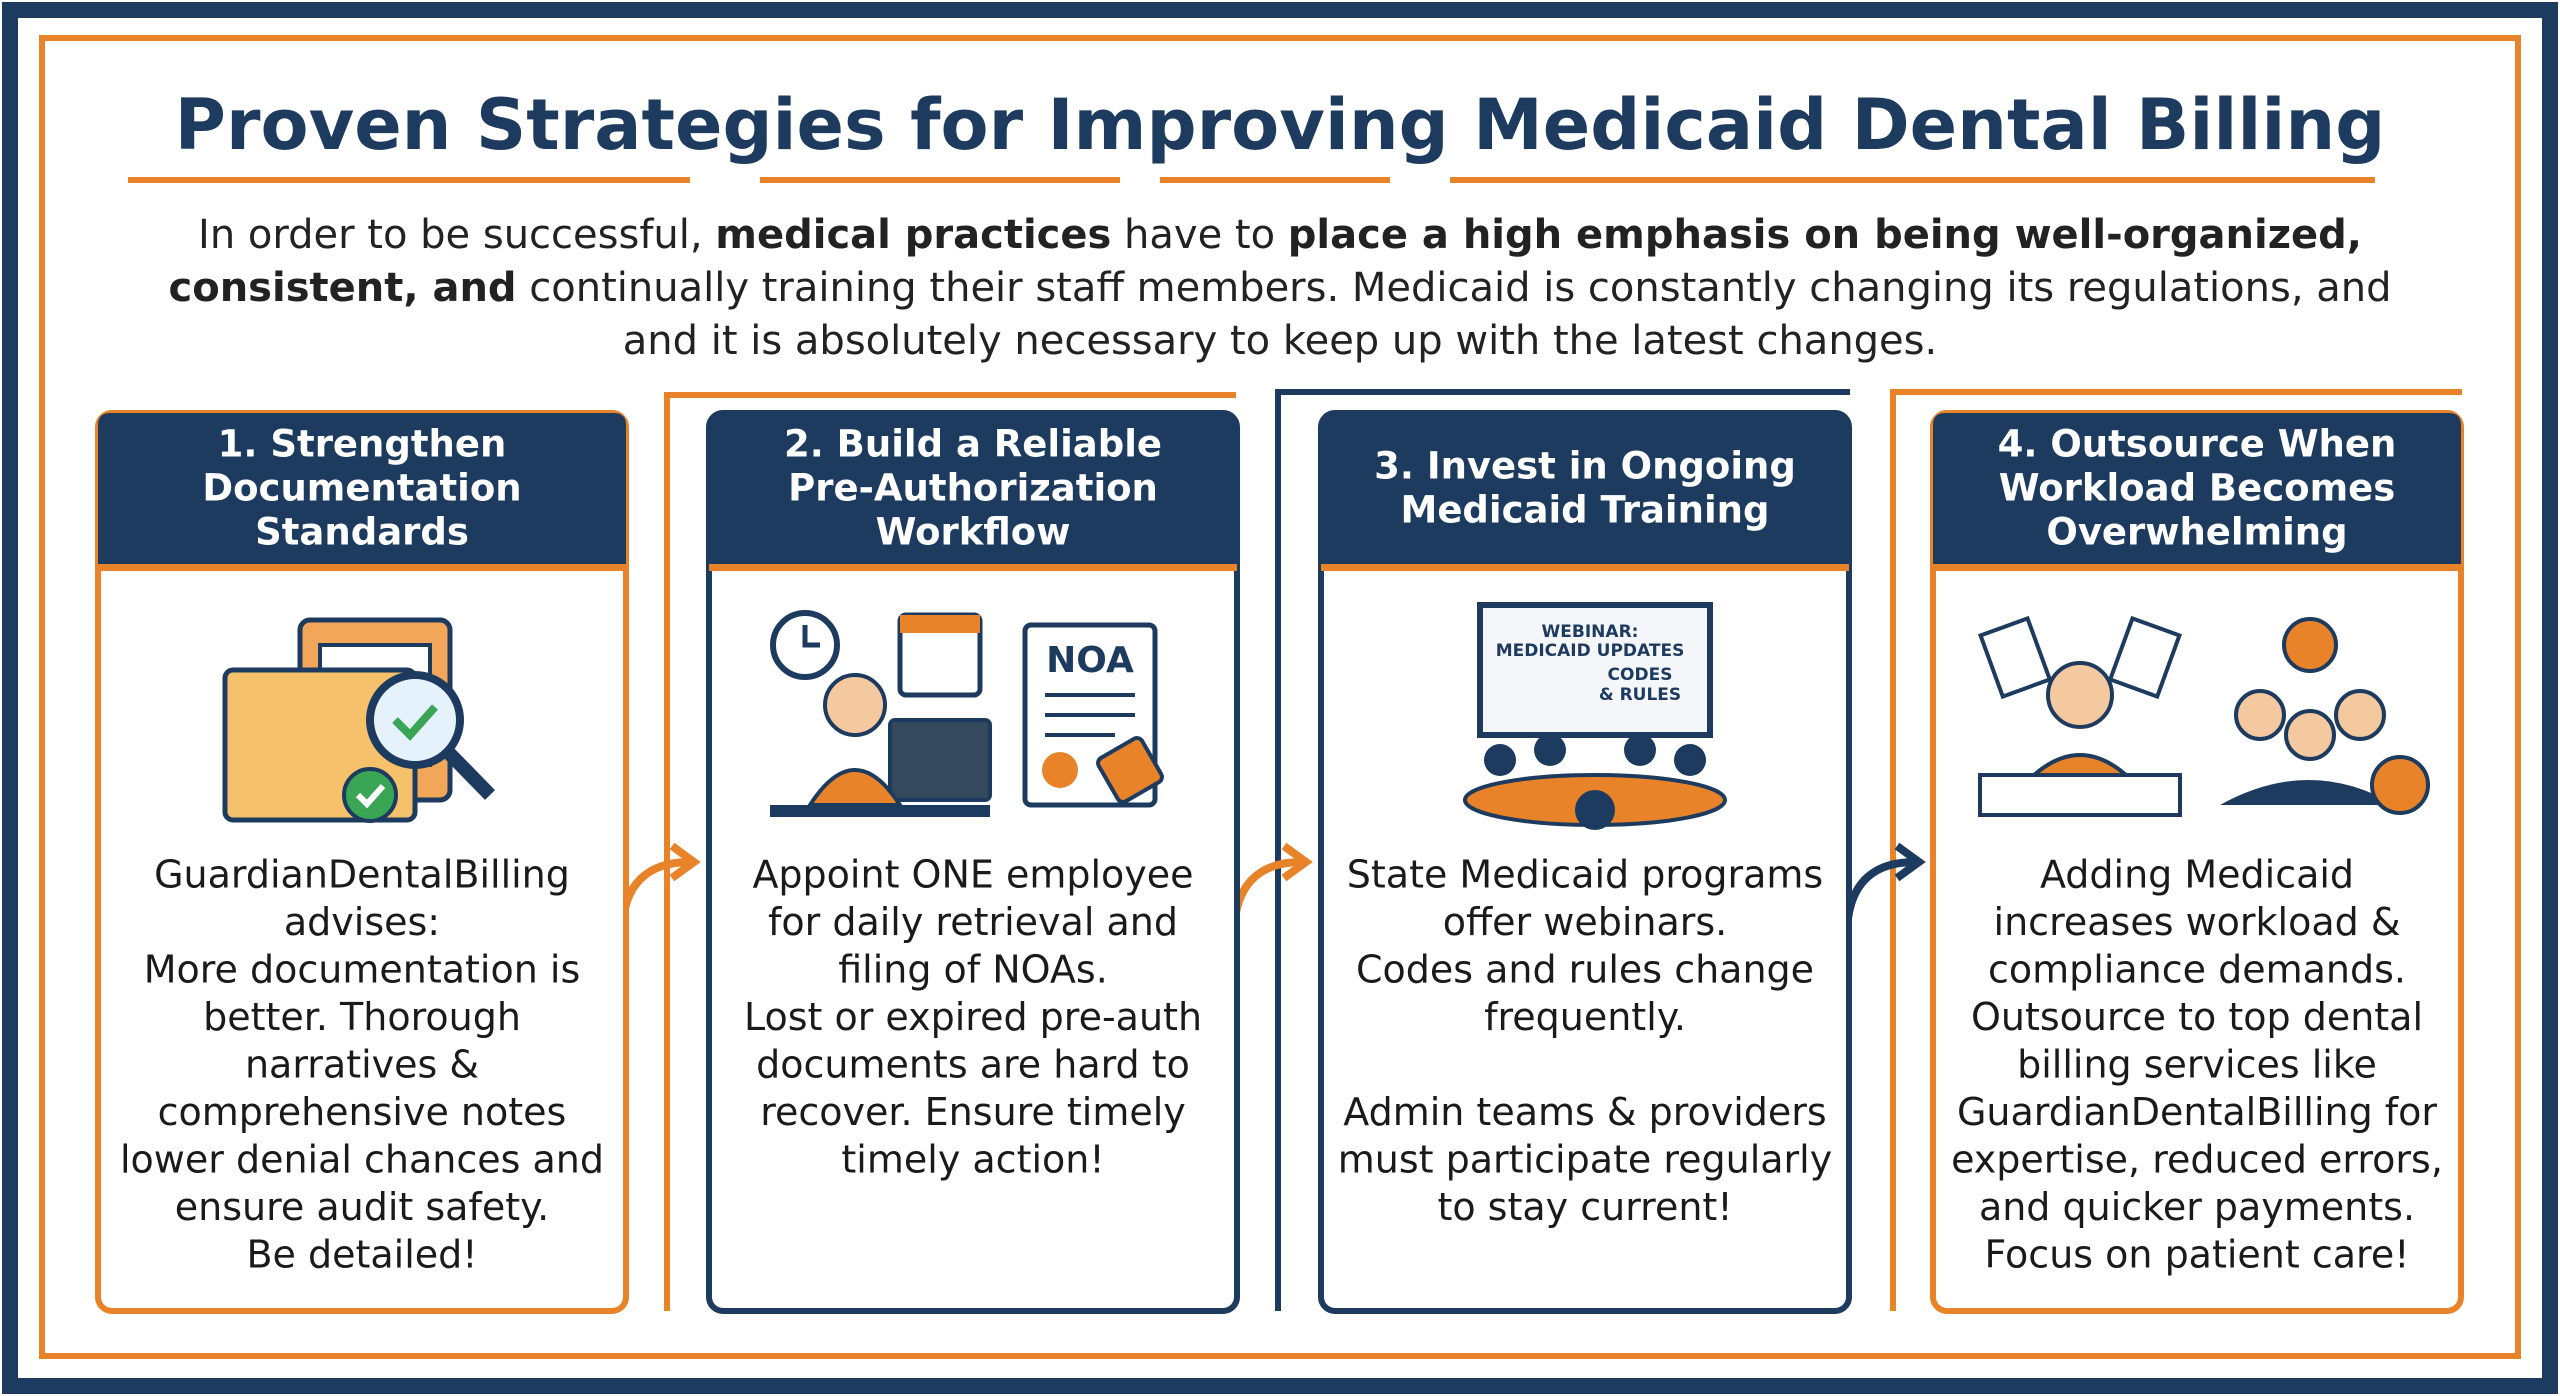 Image resolution: width=2560 pixels, height=1396 pixels. Describe the element at coordinates (362, 875) in the screenshot. I see `card-body-line: GuardianDentalBilling` at that location.